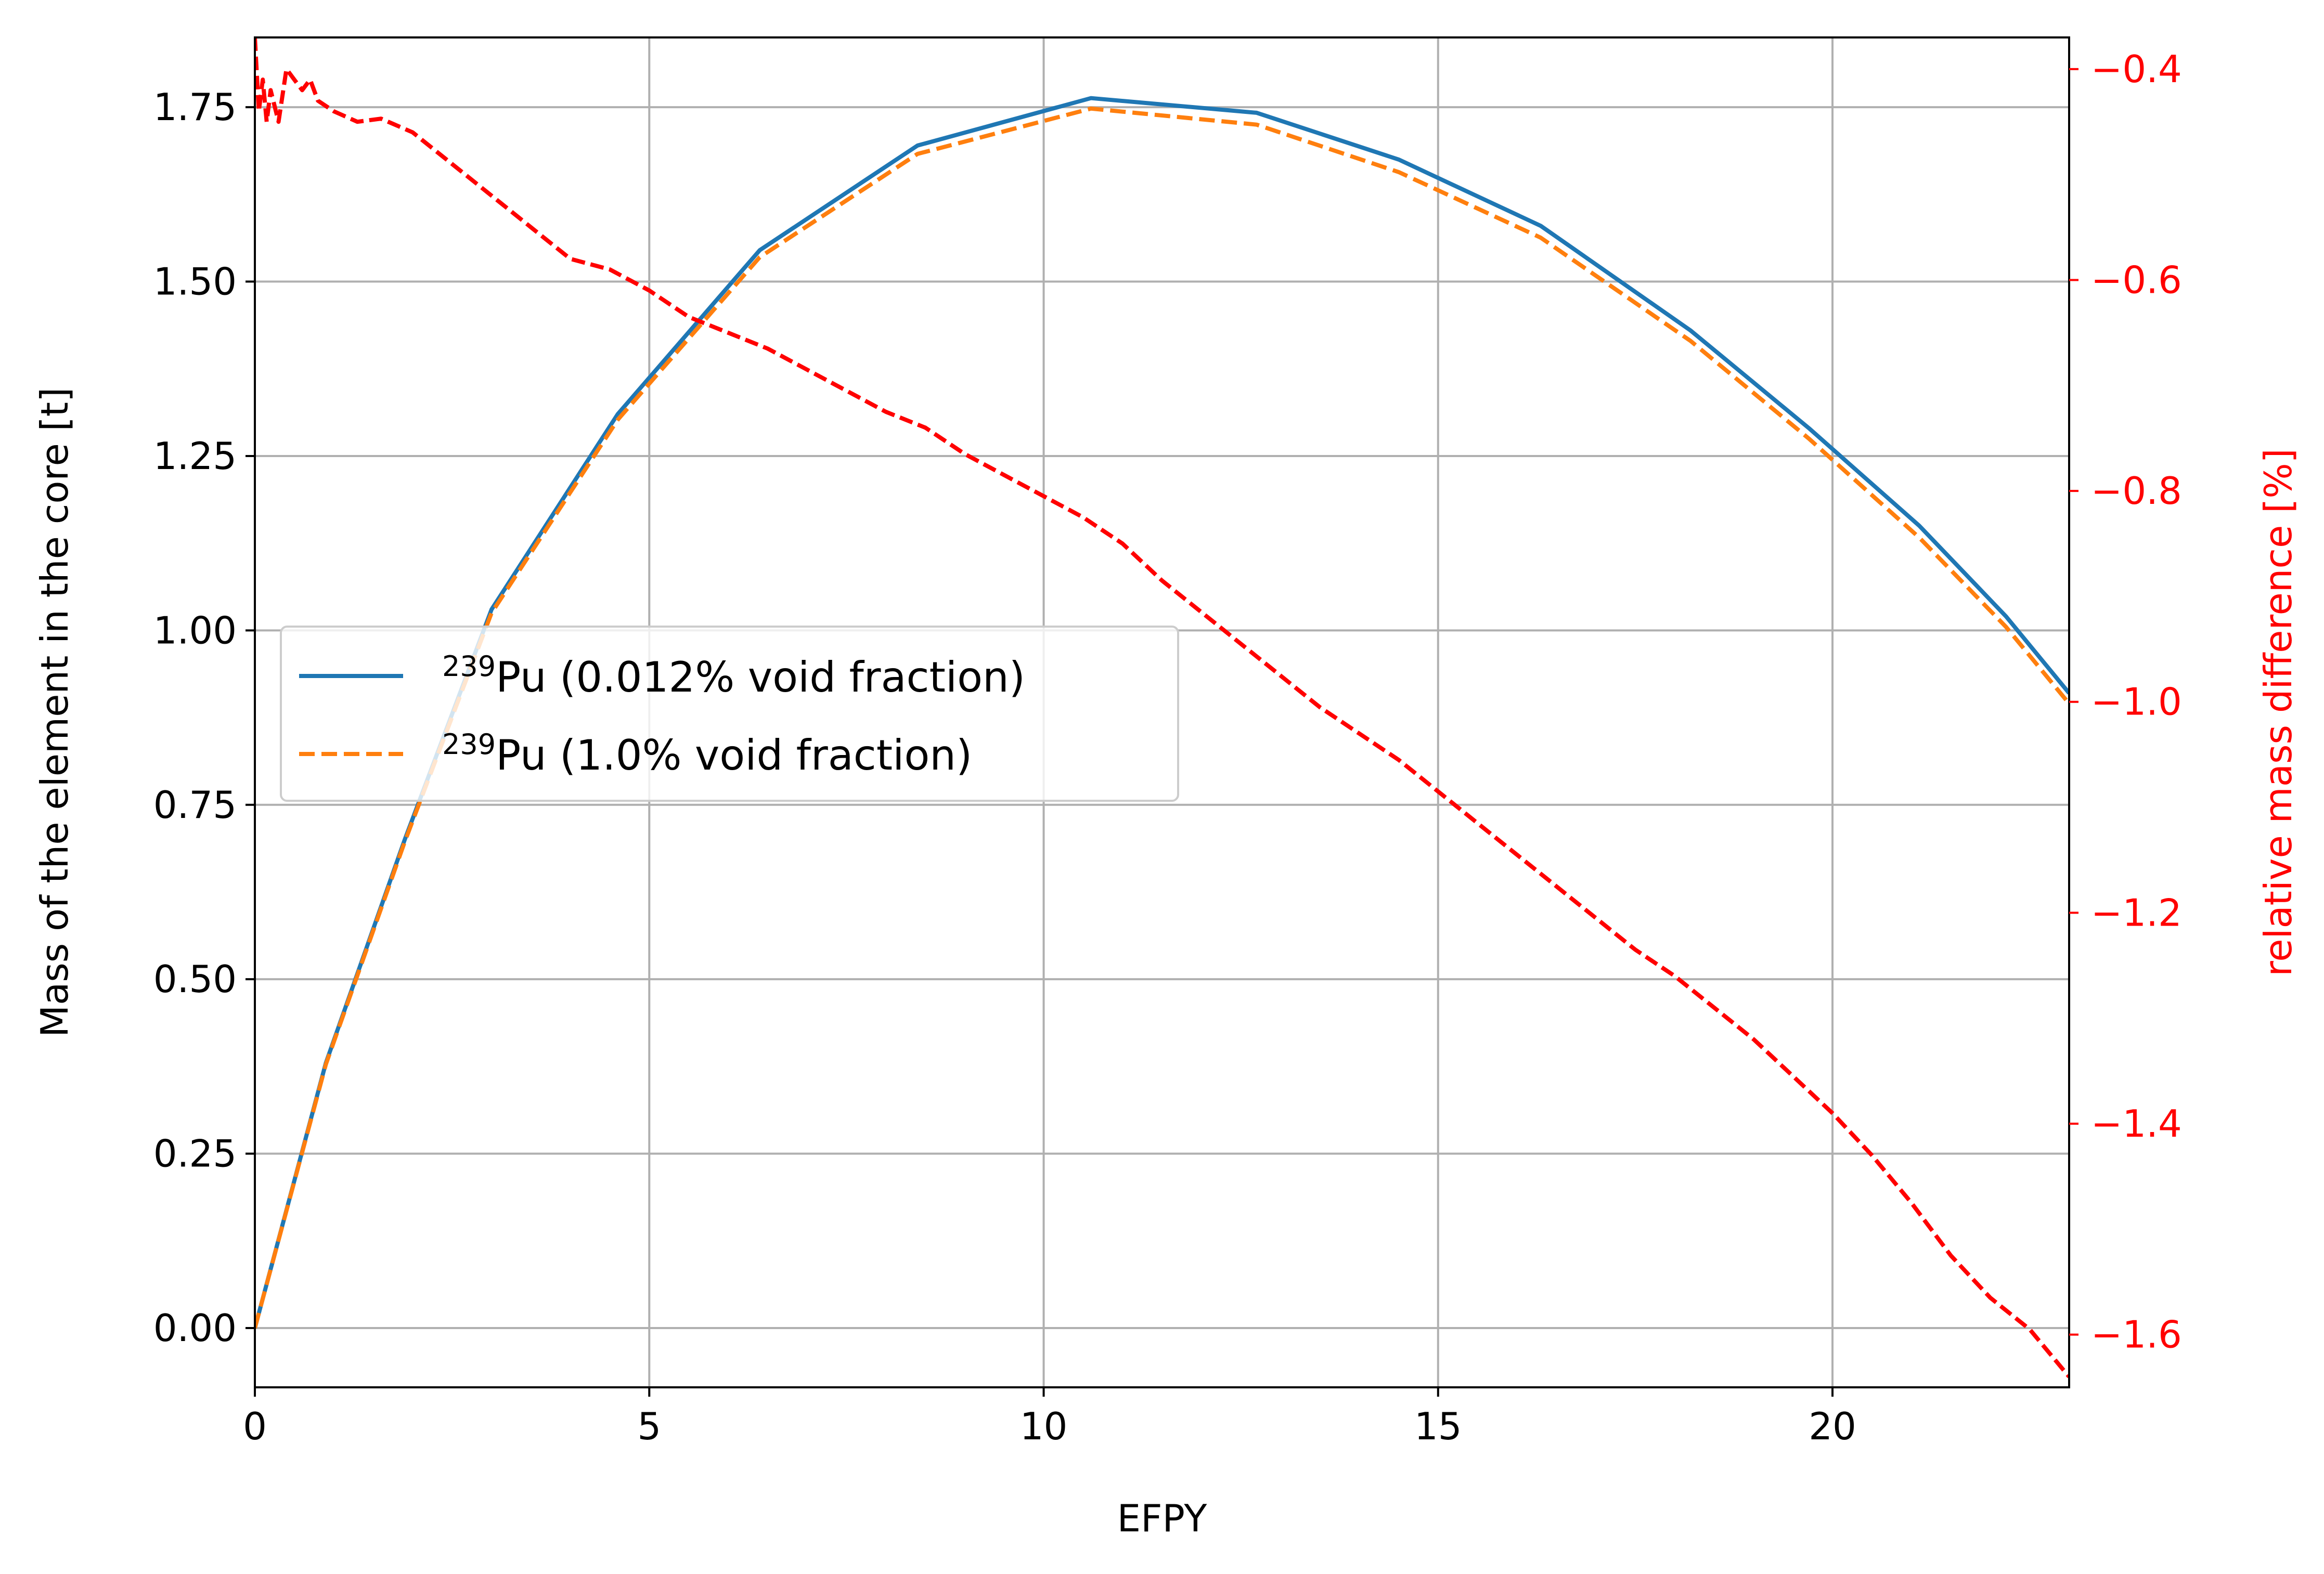 This screenshot has width=2324, height=1574. Describe the element at coordinates (1162, 1518) in the screenshot. I see `x-axis-label: EFPY` at that location.